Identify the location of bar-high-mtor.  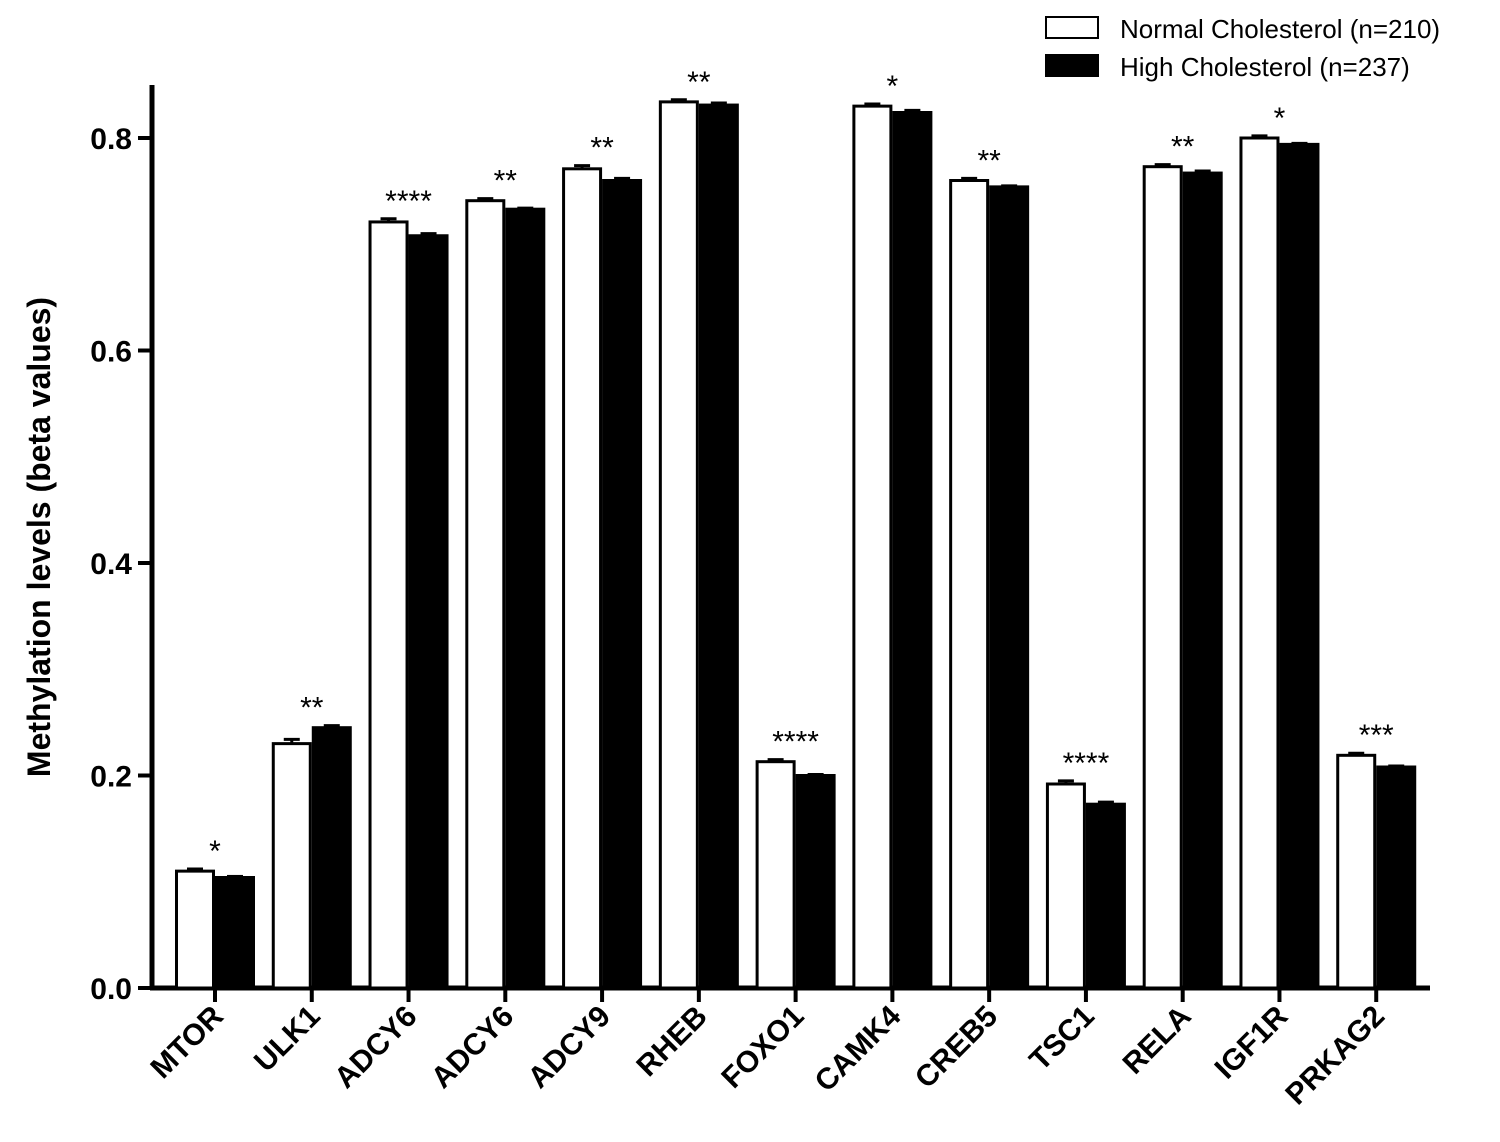
(235, 933).